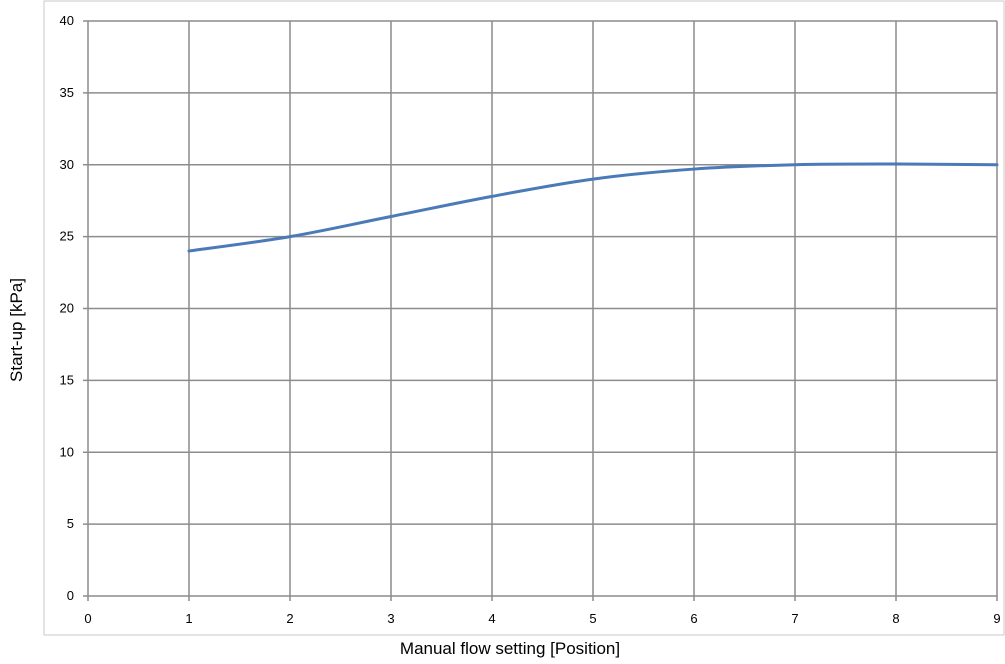 The width and height of the screenshot is (1005, 664). I want to click on x-tick-label: 3, so click(390, 618).